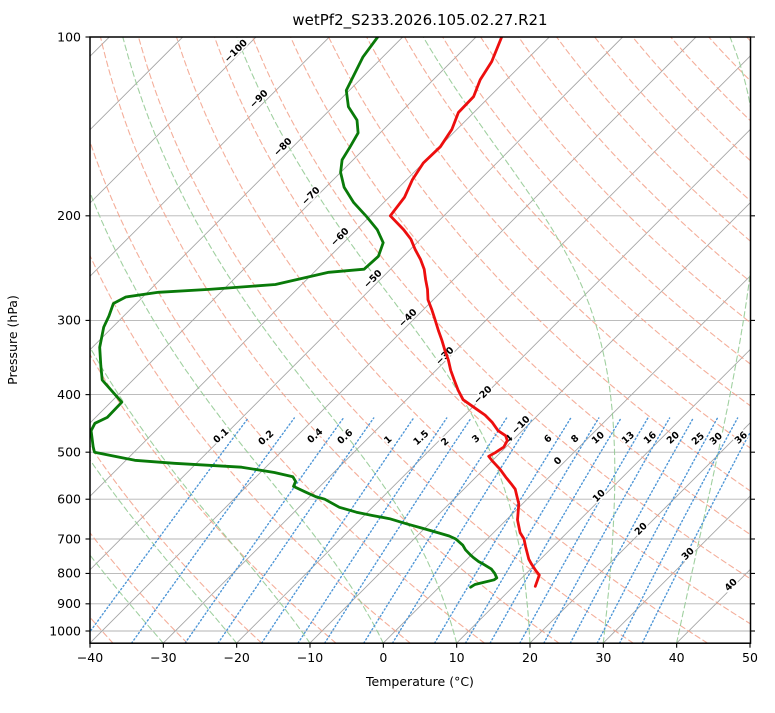 The height and width of the screenshot is (713, 775). I want to click on svg-text: 900, so click(69, 603).